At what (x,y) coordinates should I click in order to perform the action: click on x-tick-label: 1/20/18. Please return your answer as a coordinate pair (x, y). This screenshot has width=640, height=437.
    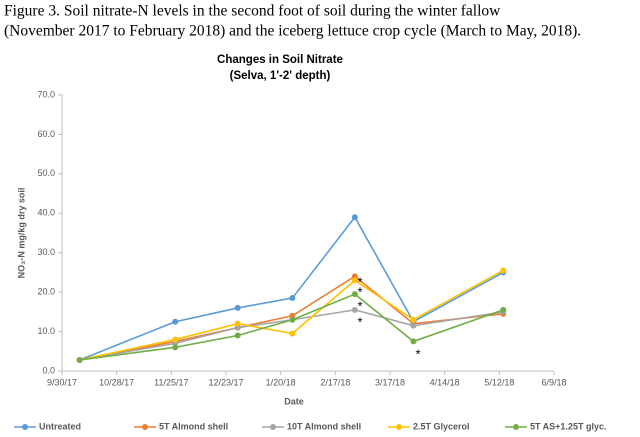
    Looking at the image, I should click on (281, 382).